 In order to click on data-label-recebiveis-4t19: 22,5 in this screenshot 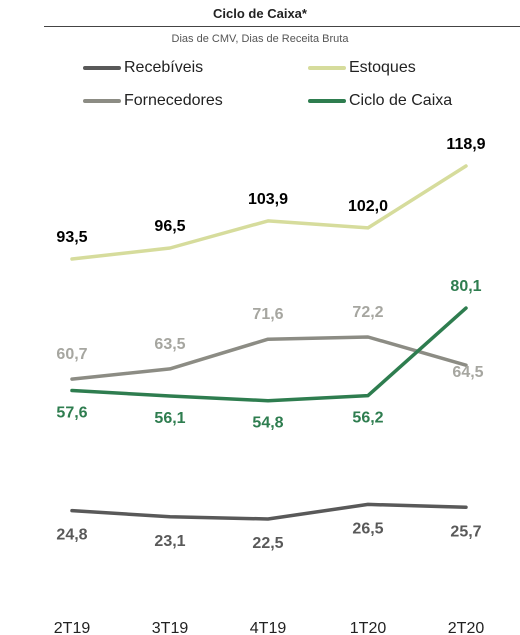, I will do `click(267, 543)`.